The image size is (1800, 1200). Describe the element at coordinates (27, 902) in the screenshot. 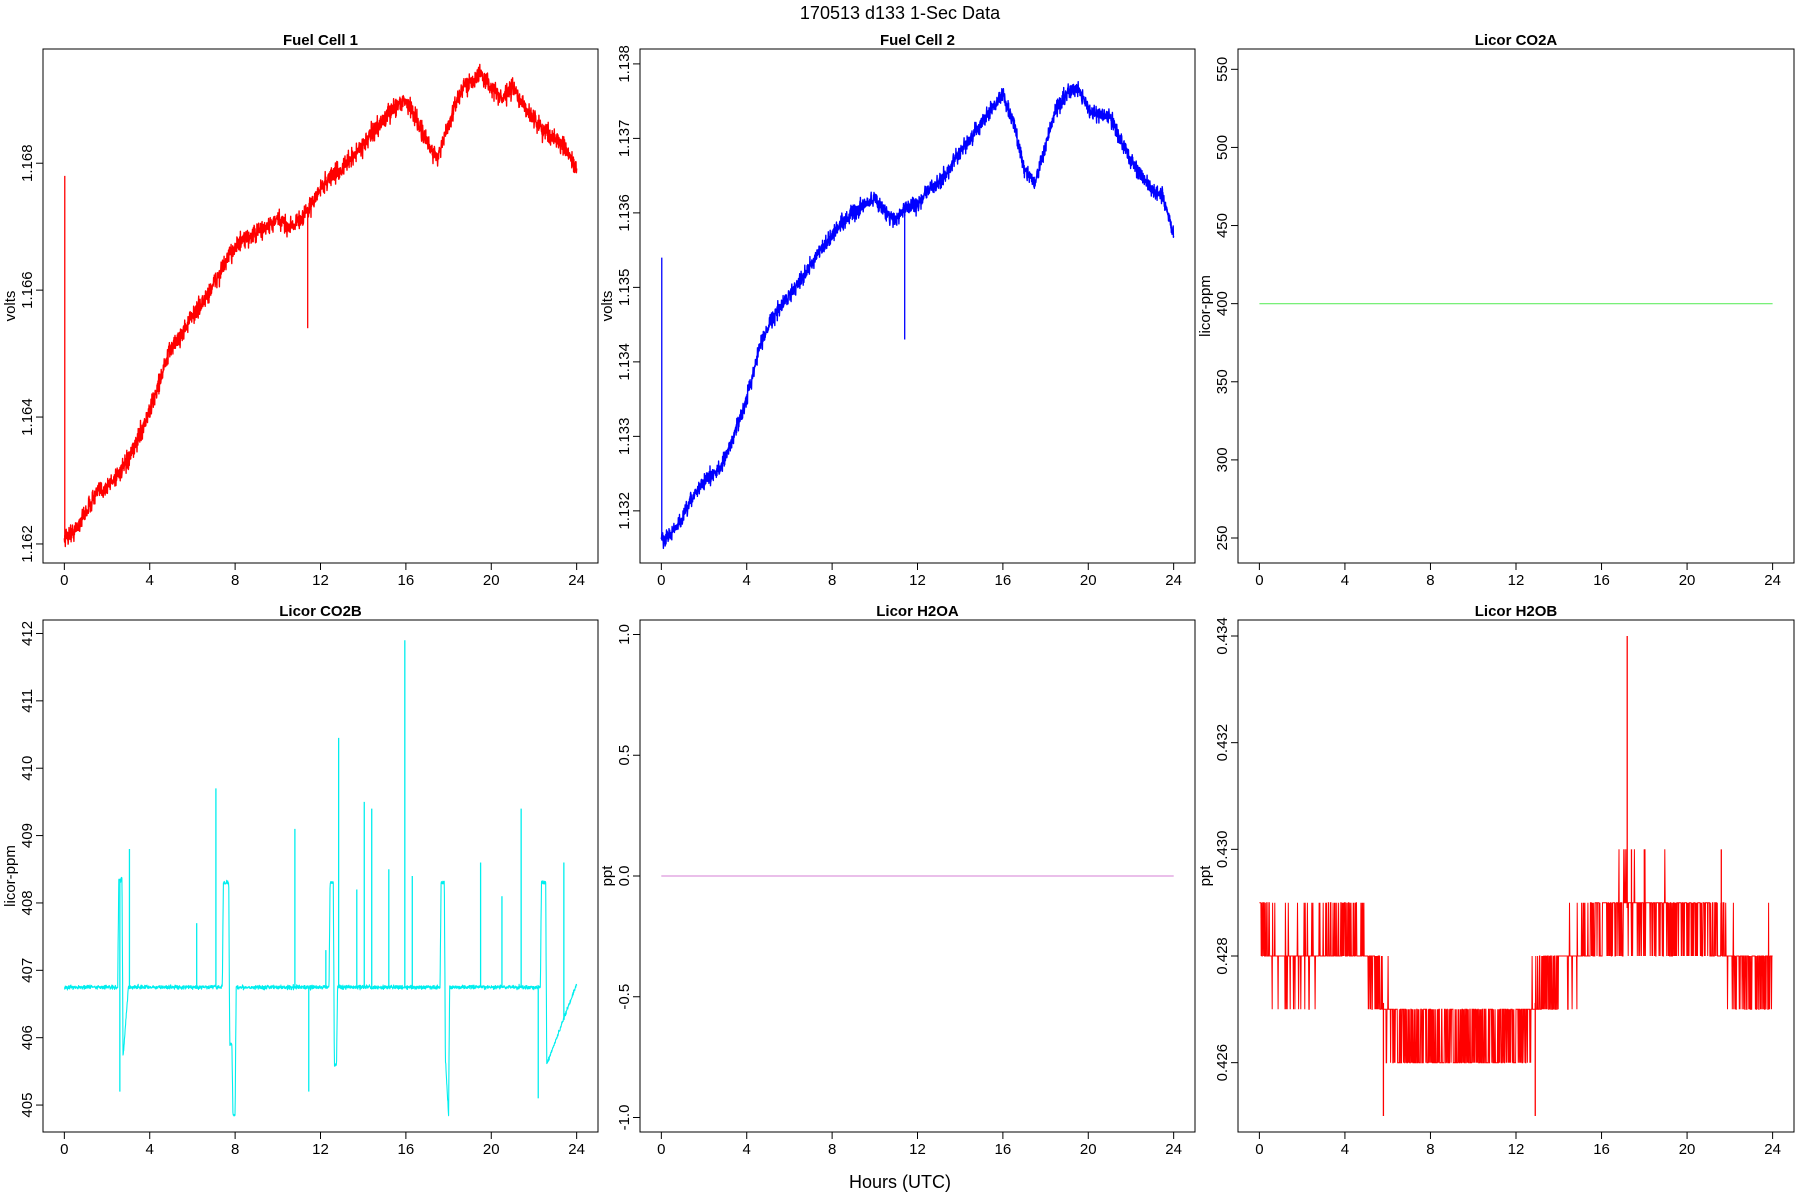

I see `y-tick-label: 408` at that location.